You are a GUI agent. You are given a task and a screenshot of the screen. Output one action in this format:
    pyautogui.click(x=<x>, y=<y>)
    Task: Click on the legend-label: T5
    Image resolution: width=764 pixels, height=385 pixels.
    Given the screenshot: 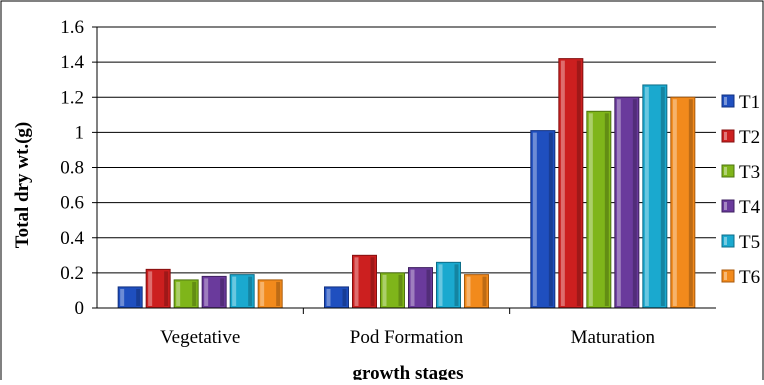 What is the action you would take?
    pyautogui.click(x=749, y=242)
    